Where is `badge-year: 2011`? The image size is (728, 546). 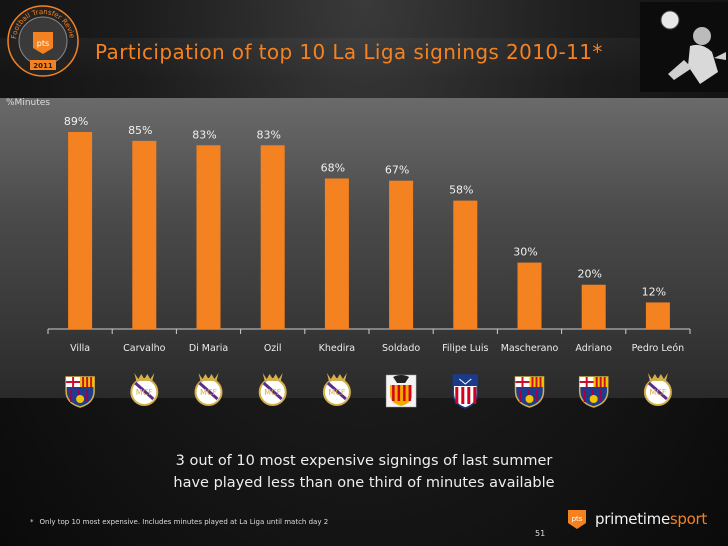
badge-year: 2011 is located at coordinates (43, 66).